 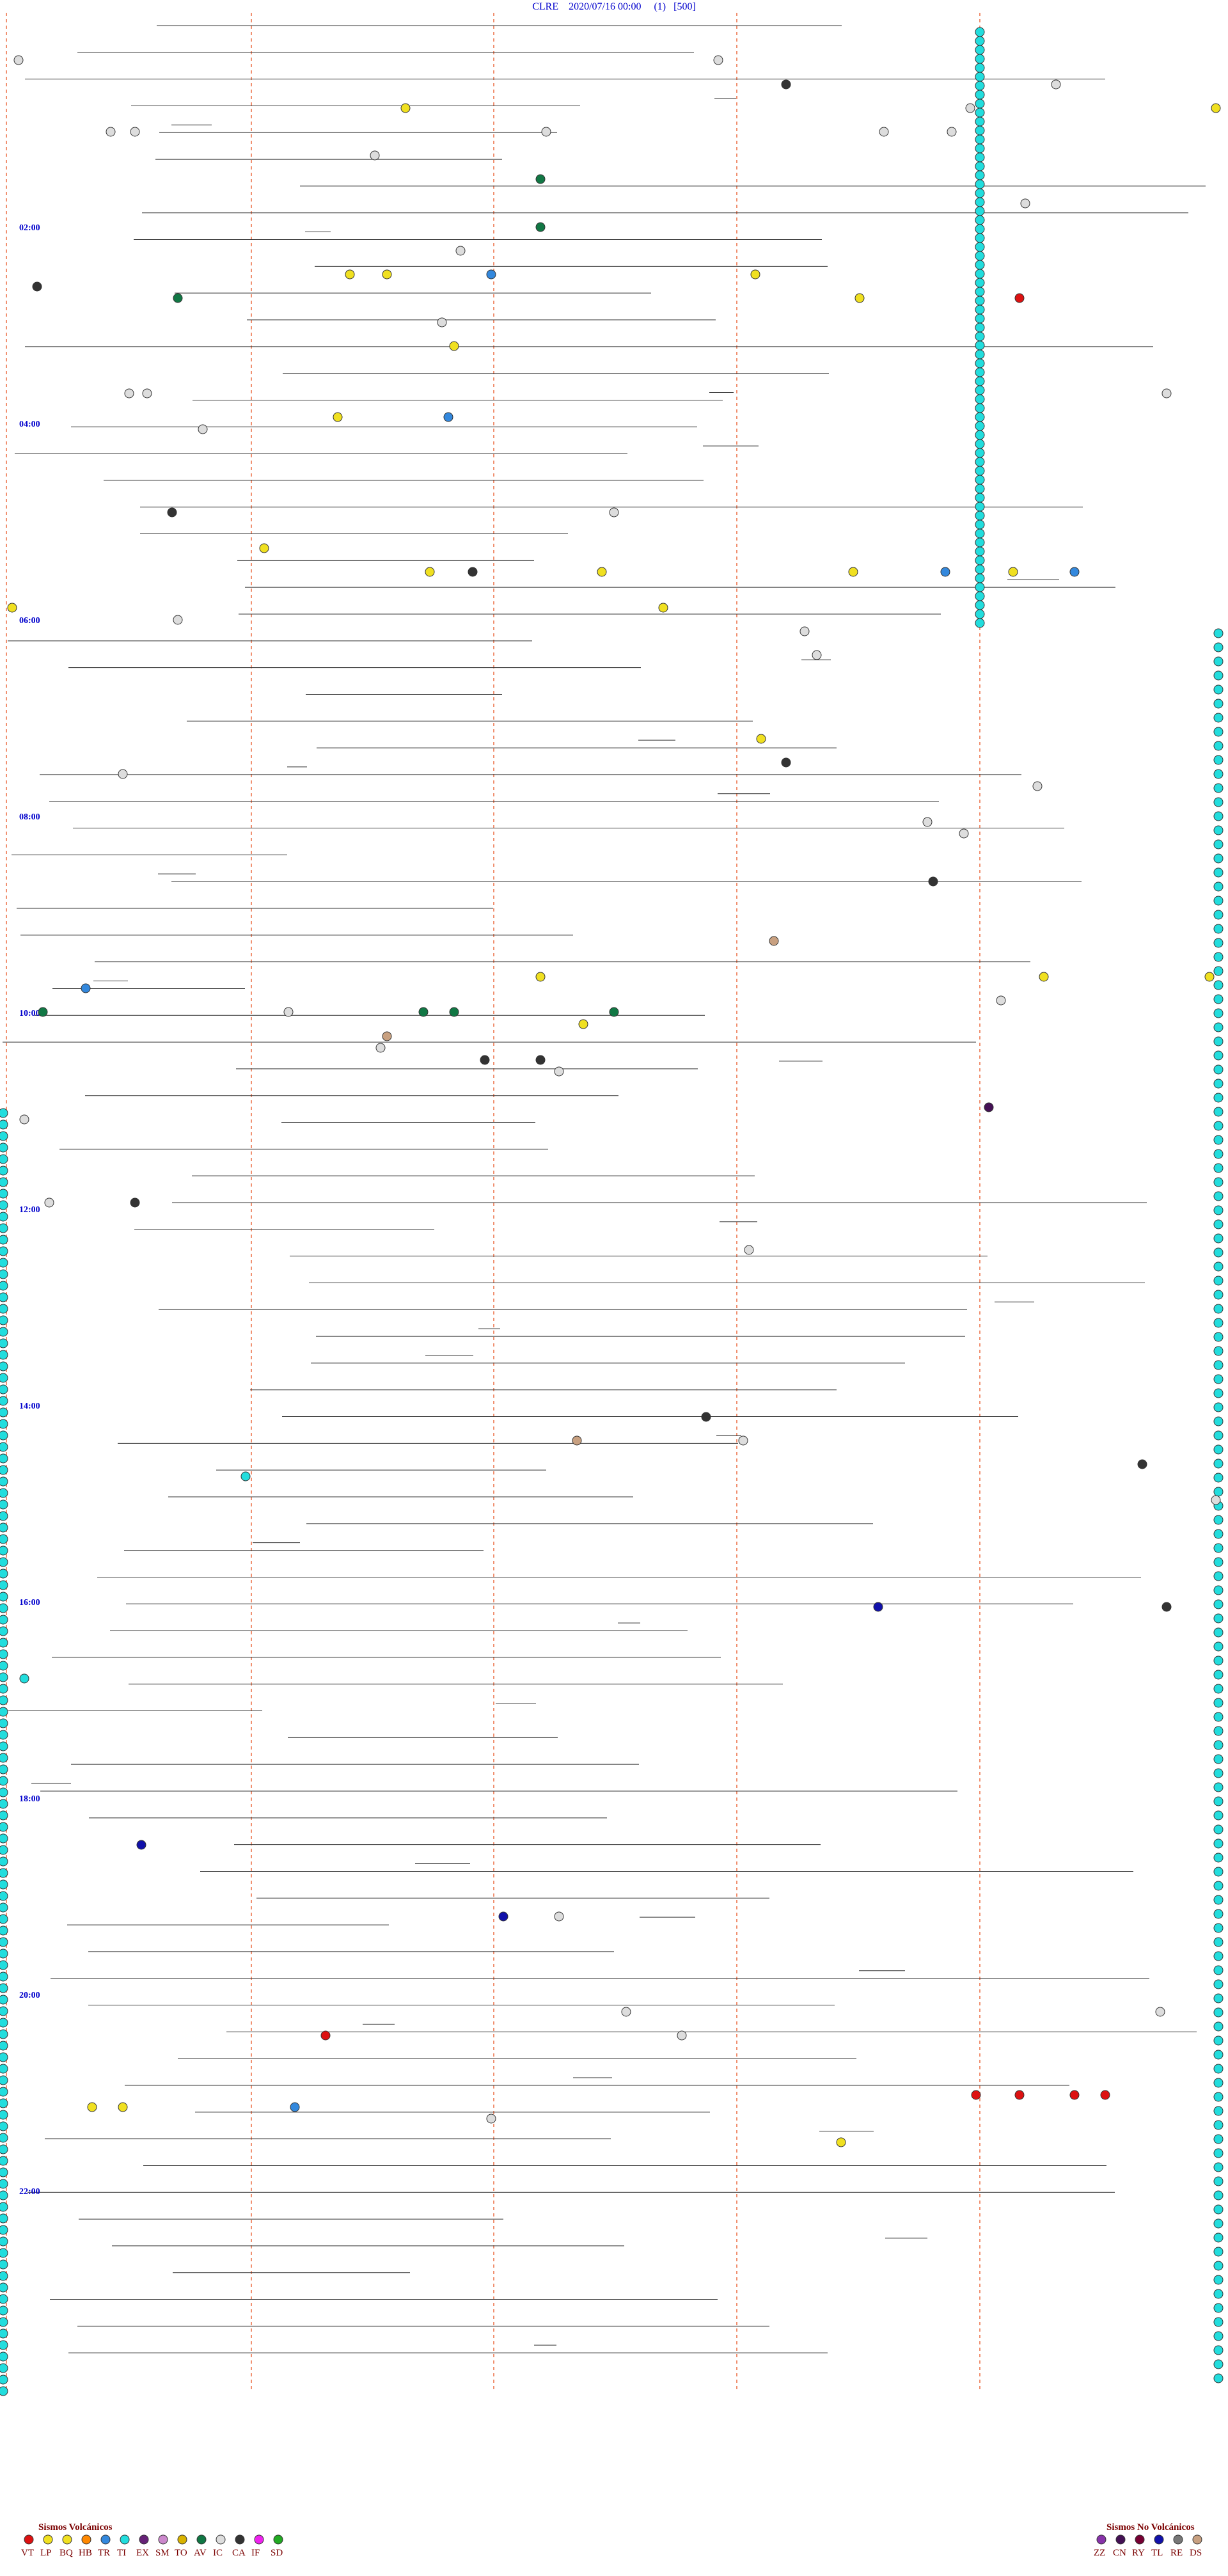 What do you see at coordinates (182, 2539) in the screenshot?
I see `legend-marker-TO` at bounding box center [182, 2539].